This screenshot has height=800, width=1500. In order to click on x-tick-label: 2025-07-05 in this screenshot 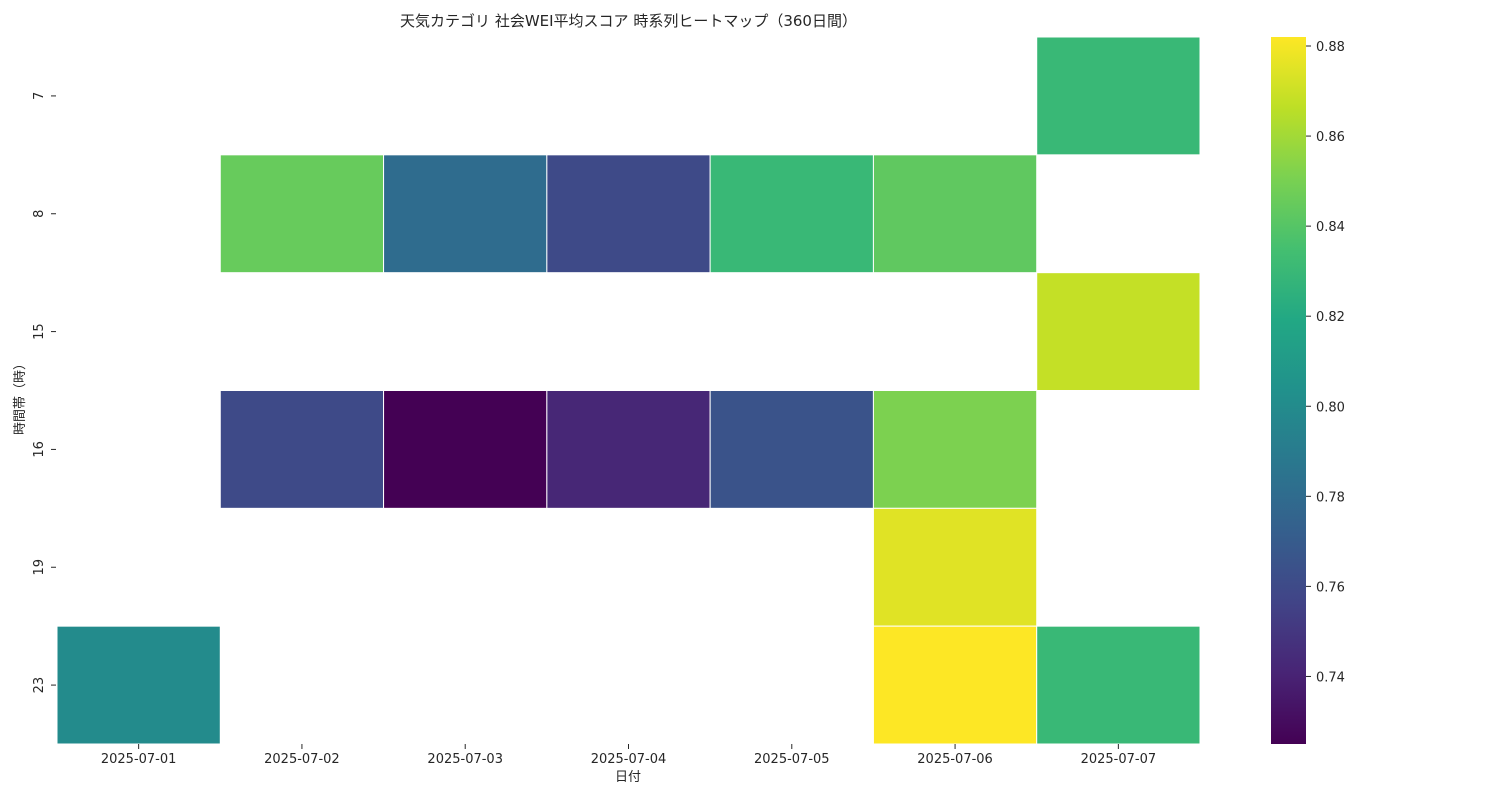, I will do `click(792, 759)`.